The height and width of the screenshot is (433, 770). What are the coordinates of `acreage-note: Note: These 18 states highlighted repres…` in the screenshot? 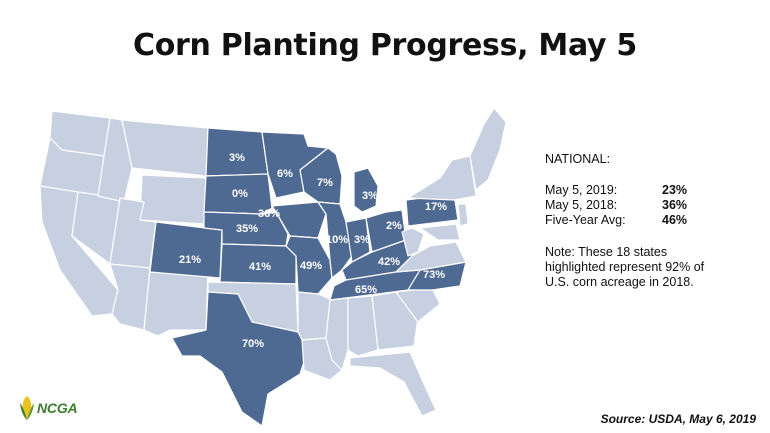 It's located at (625, 267).